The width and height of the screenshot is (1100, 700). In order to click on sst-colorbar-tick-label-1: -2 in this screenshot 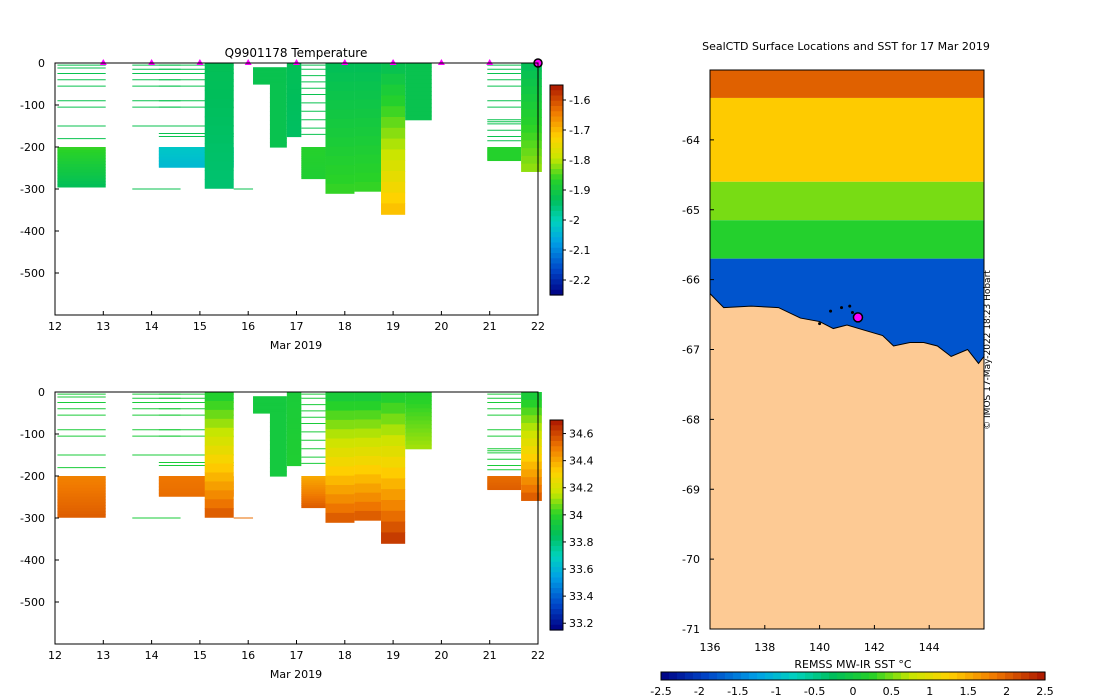, I will do `click(699, 691)`.